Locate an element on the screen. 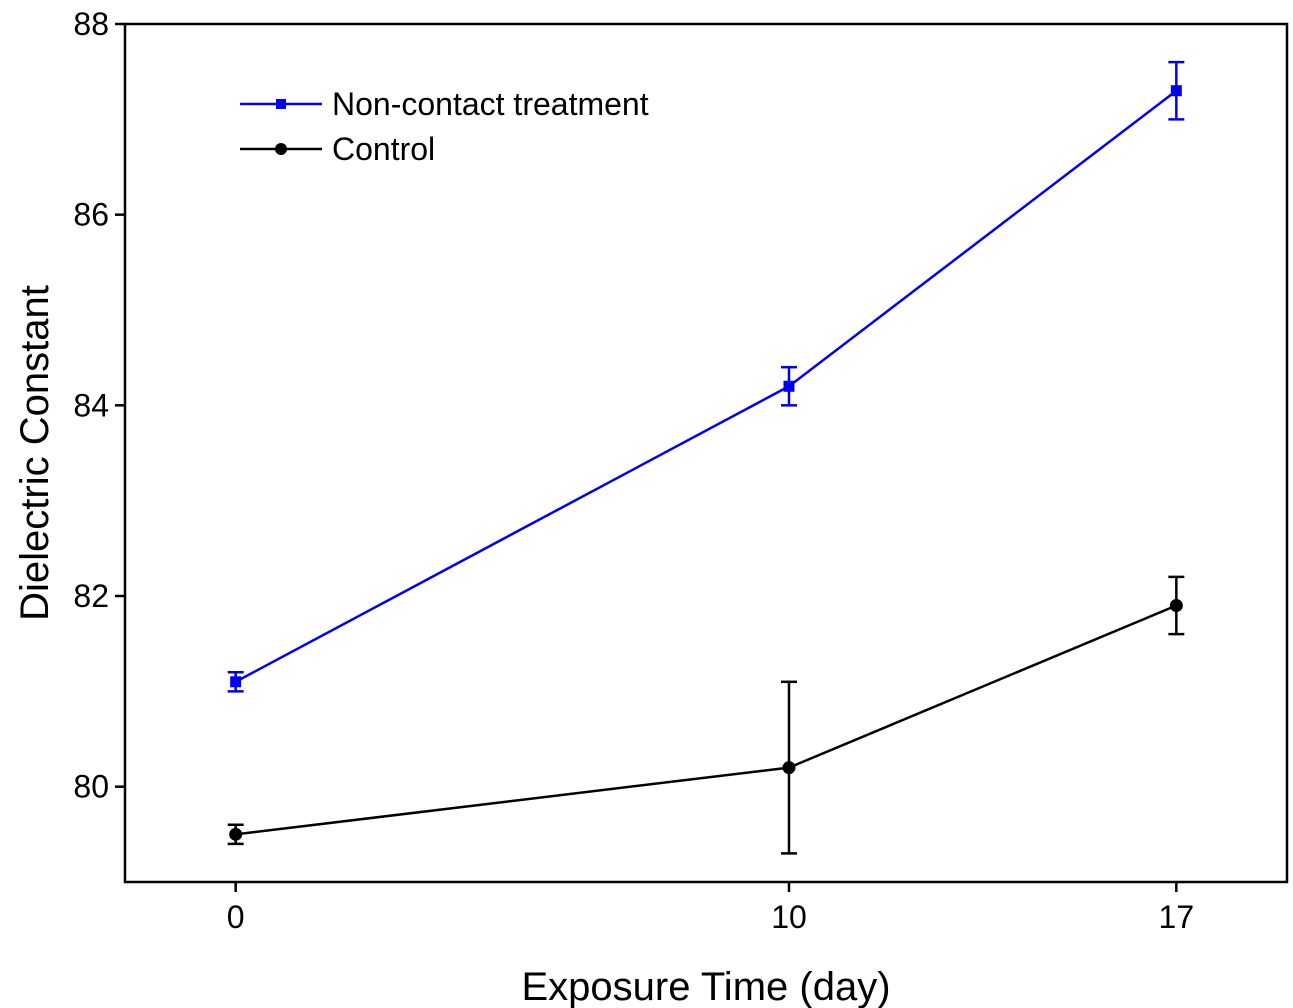 The width and height of the screenshot is (1293, 1008). x-axis: 0 10 17 is located at coordinates (710, 908).